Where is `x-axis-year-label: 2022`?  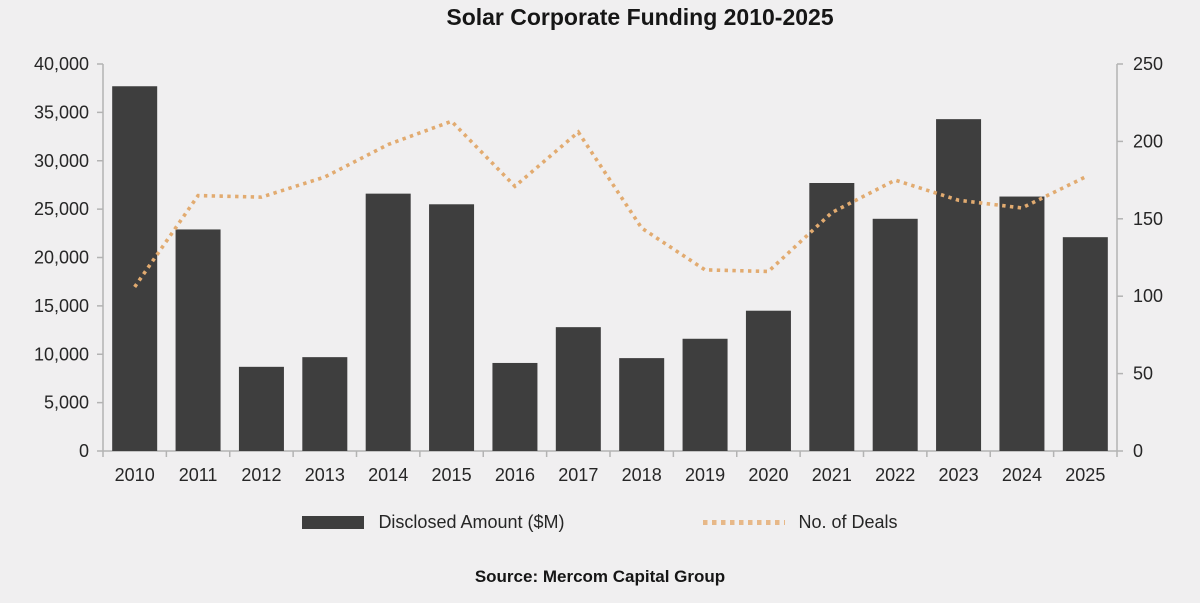 x-axis-year-label: 2022 is located at coordinates (895, 475).